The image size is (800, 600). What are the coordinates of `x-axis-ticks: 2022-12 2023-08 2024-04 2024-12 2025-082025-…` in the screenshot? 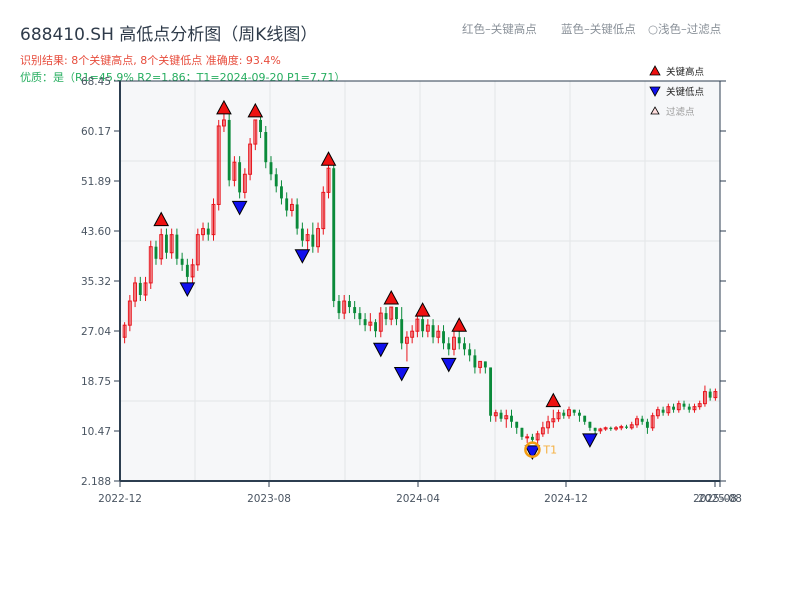 It's located at (420, 493).